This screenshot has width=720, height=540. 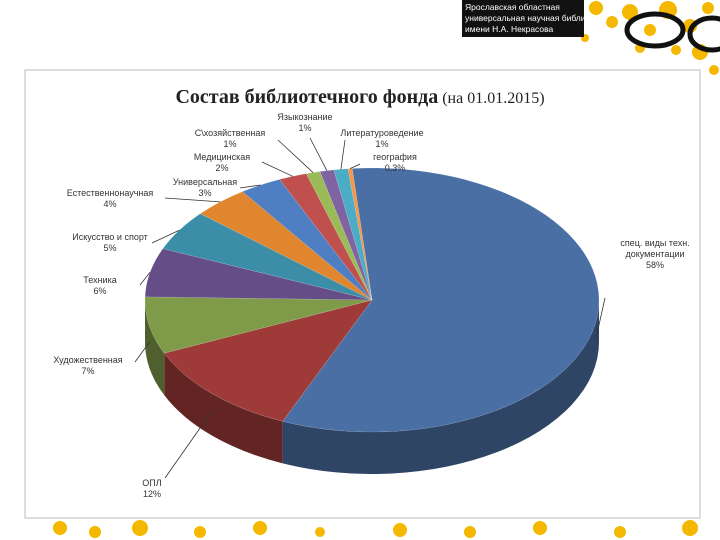 I want to click on data-label: география 0,3%, so click(x=395, y=163).